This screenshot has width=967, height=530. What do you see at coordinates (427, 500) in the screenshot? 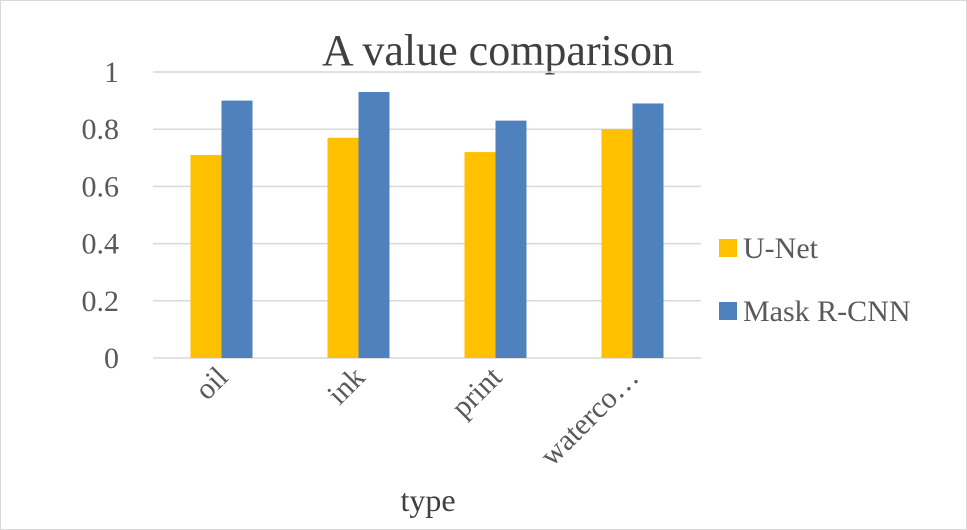
I see `x-axis-title: type` at bounding box center [427, 500].